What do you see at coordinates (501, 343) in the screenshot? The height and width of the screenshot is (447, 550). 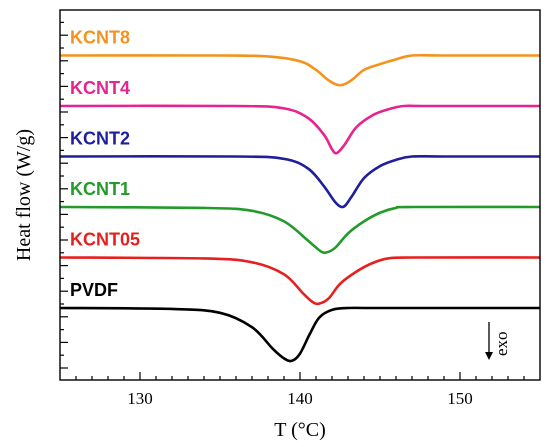 I see `exo-label: exo` at bounding box center [501, 343].